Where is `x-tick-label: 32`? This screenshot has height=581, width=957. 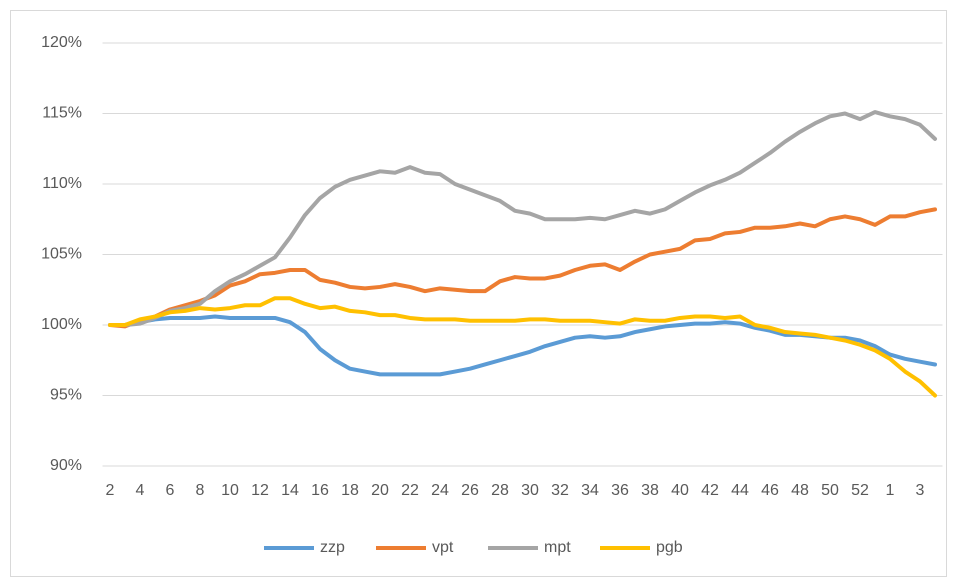
x-tick-label: 32 is located at coordinates (560, 490).